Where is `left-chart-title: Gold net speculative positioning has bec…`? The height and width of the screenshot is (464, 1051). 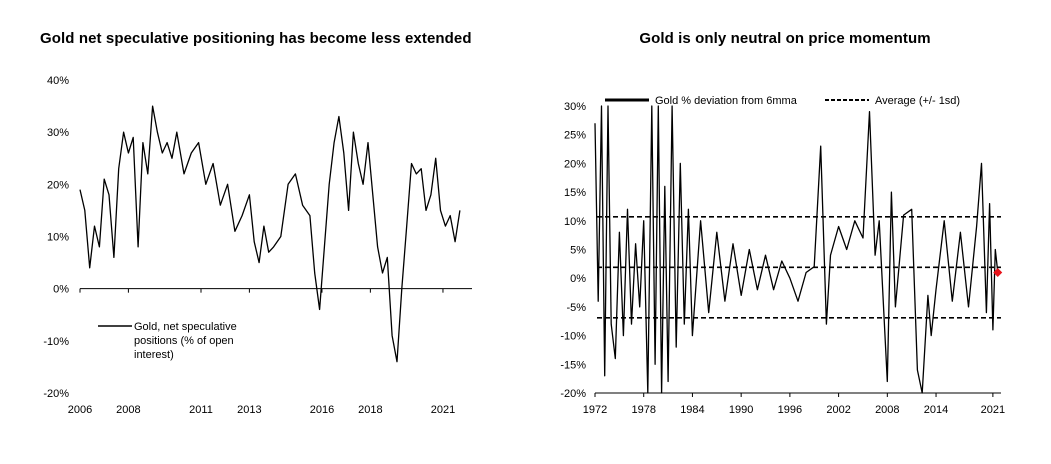 left-chart-title: Gold net speculative positioning has bec… is located at coordinates (256, 38).